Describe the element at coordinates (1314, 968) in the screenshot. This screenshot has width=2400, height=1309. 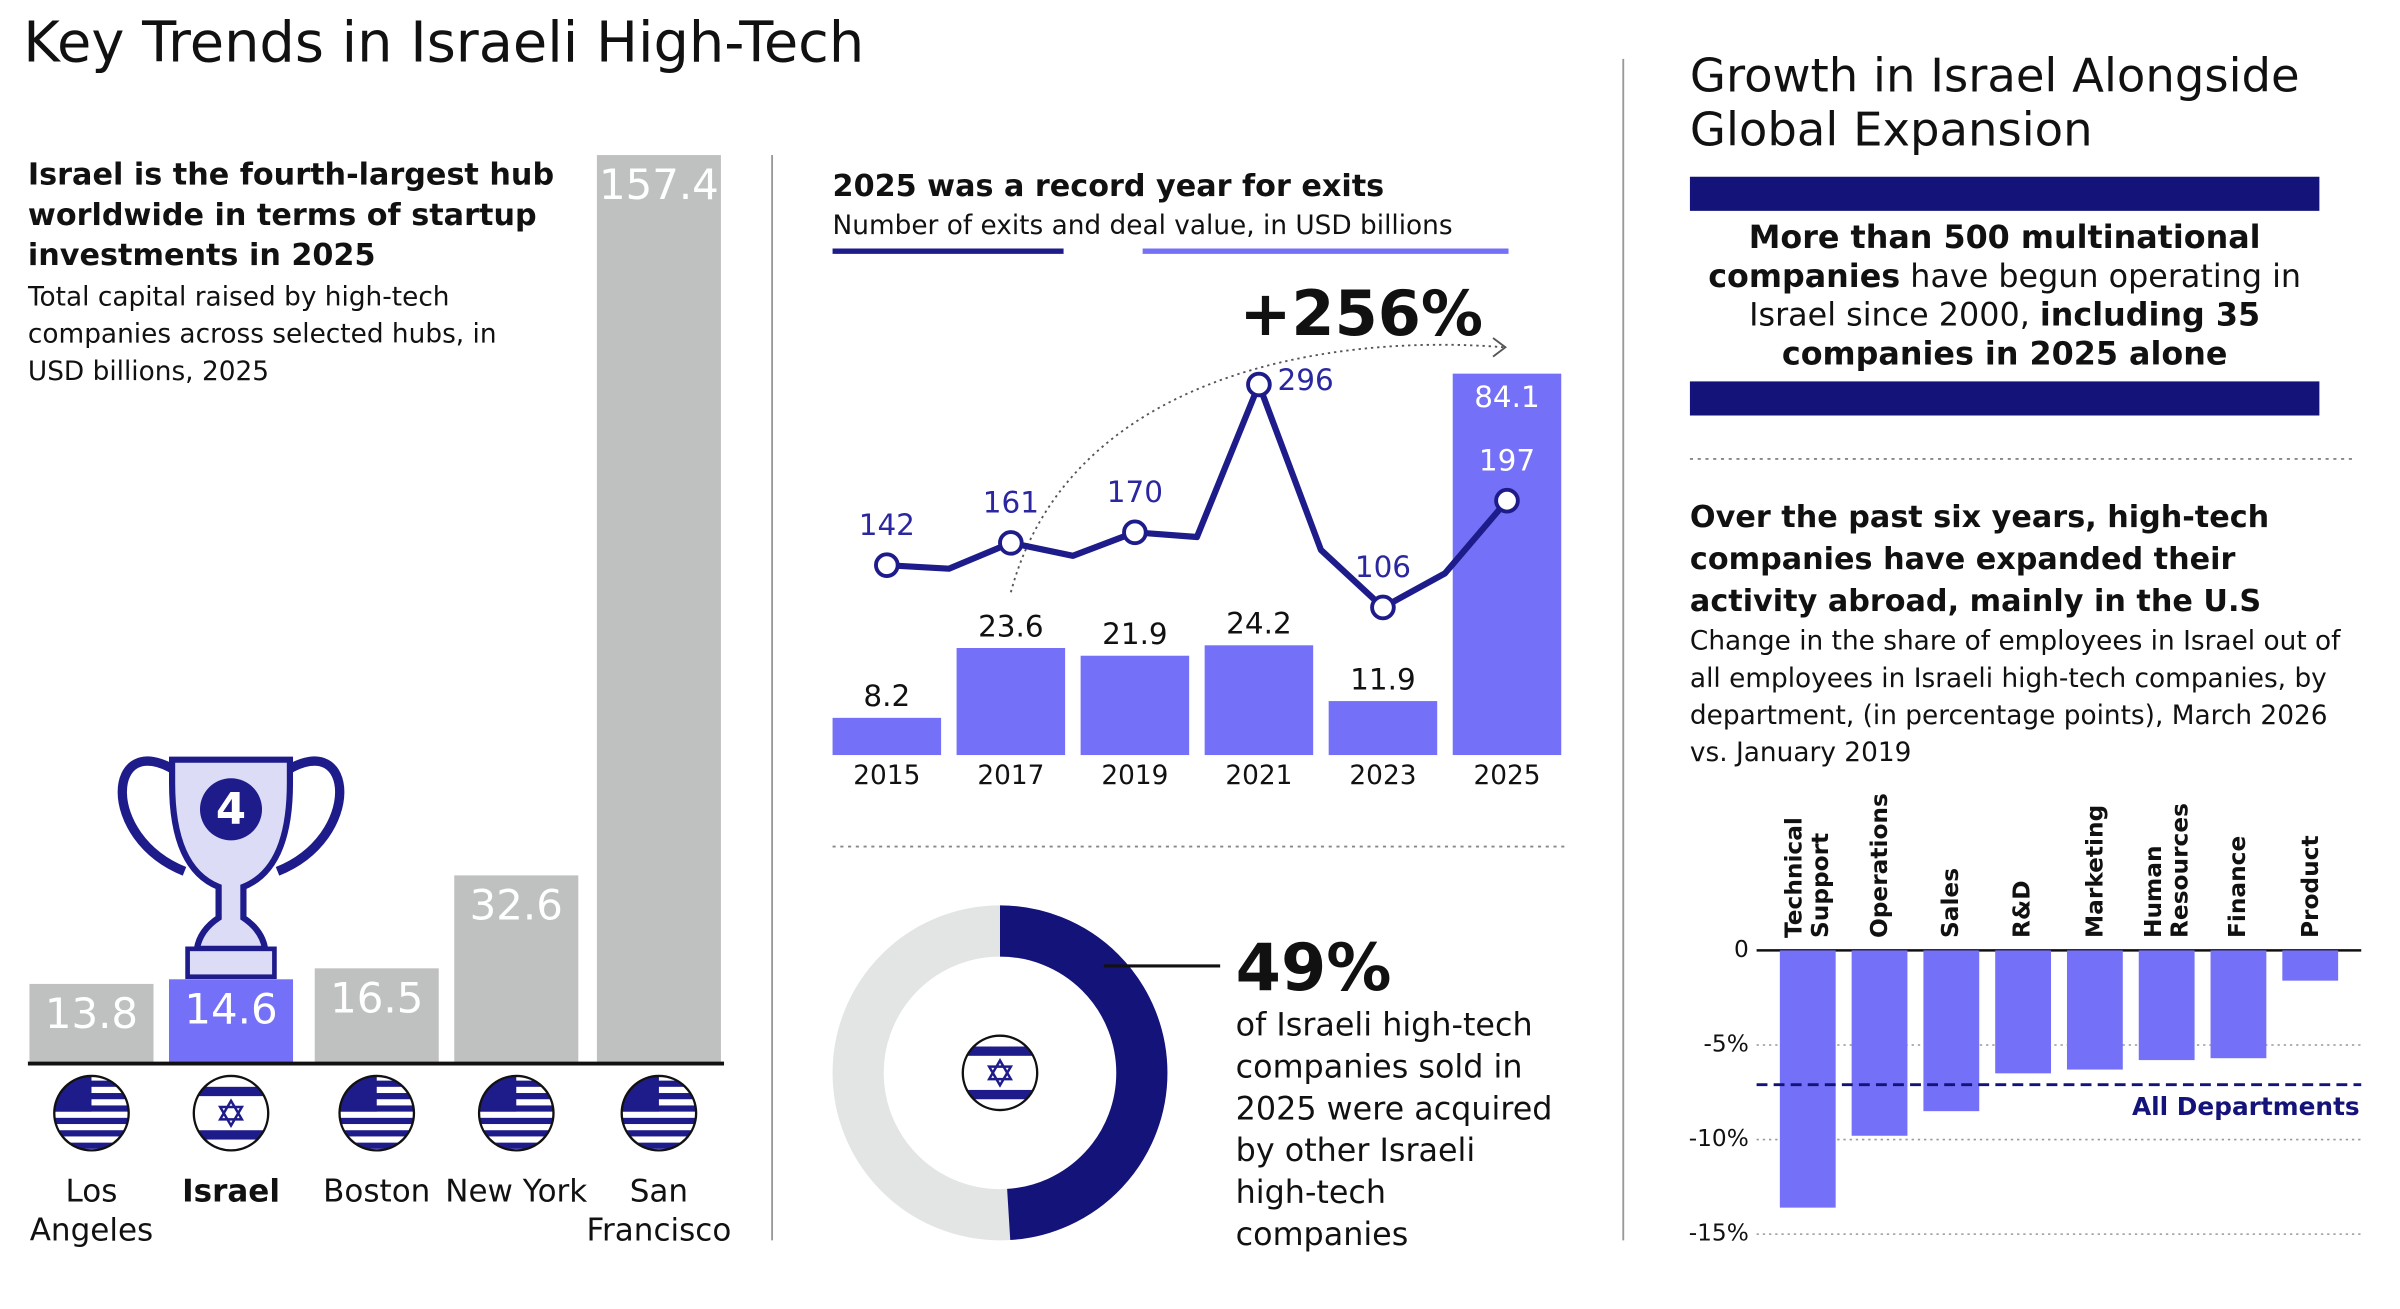
I see `donut-value-label: 49%` at that location.